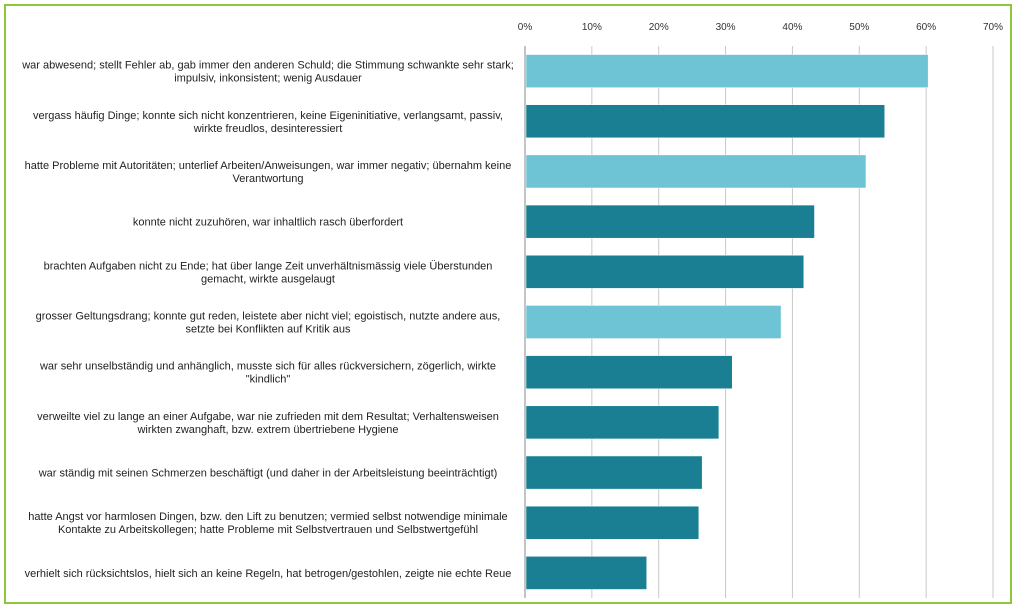 This screenshot has width=1020, height=612. What do you see at coordinates (926, 27) in the screenshot?
I see `x-tick-label: 60%` at bounding box center [926, 27].